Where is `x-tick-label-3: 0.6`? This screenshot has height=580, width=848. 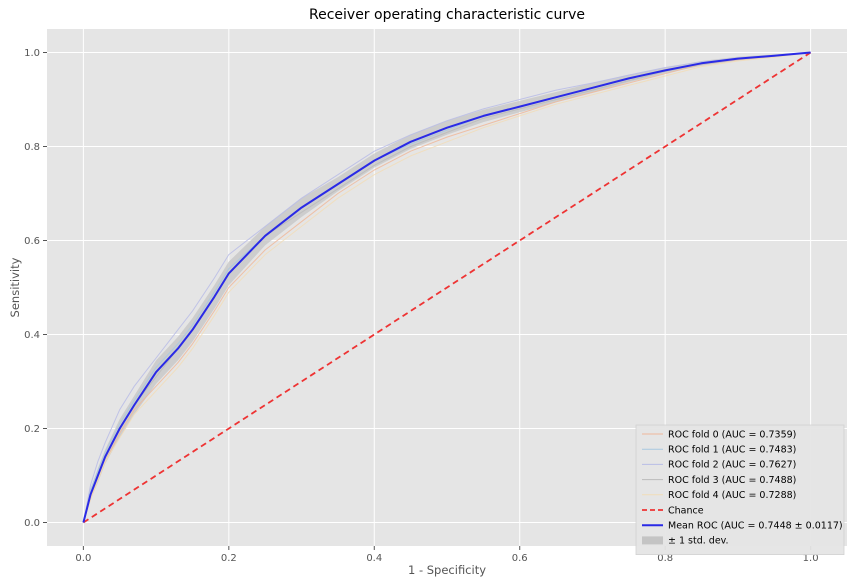 x-tick-label-3: 0.6 is located at coordinates (520, 558).